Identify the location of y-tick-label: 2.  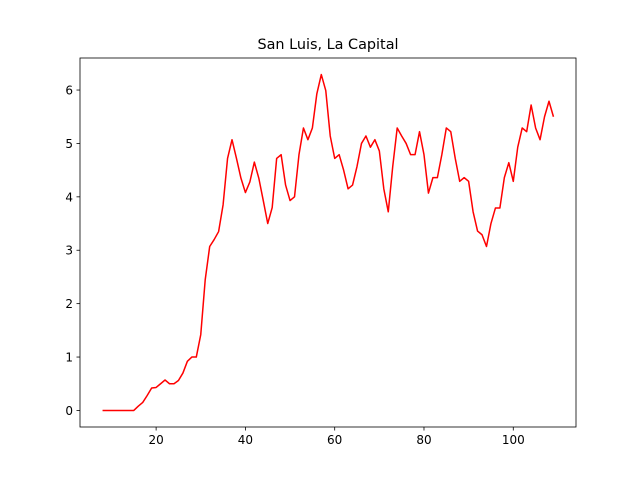
(69, 304).